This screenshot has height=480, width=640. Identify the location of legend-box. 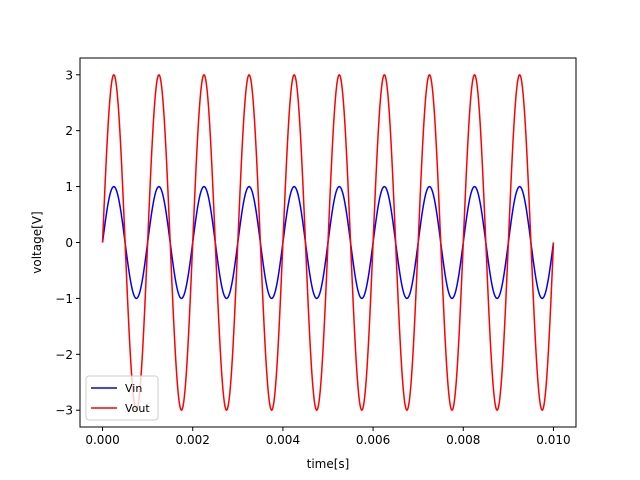
(122, 398).